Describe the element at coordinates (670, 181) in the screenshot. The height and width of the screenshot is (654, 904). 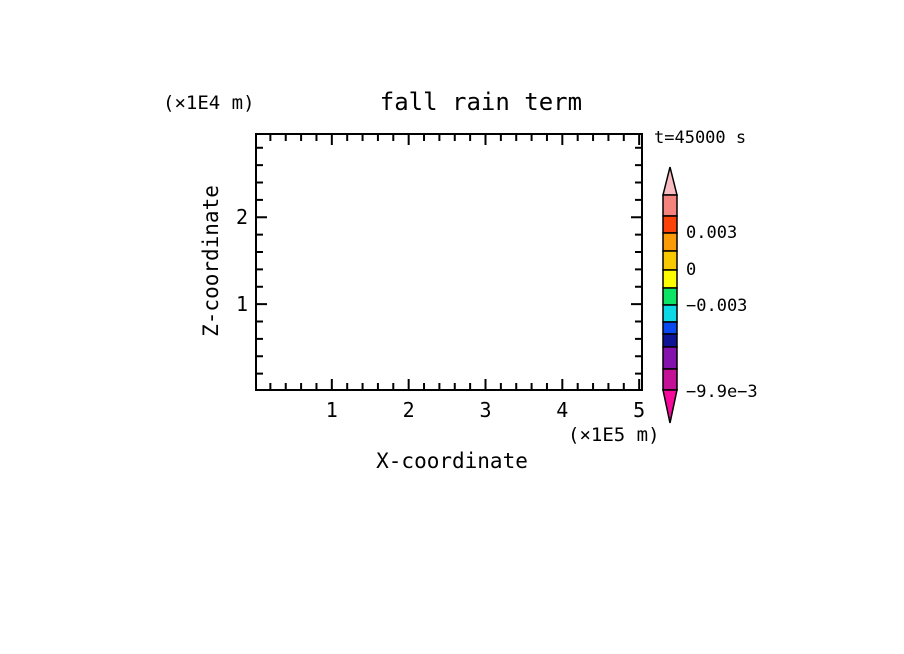
I see `colorbar-arrow-top` at that location.